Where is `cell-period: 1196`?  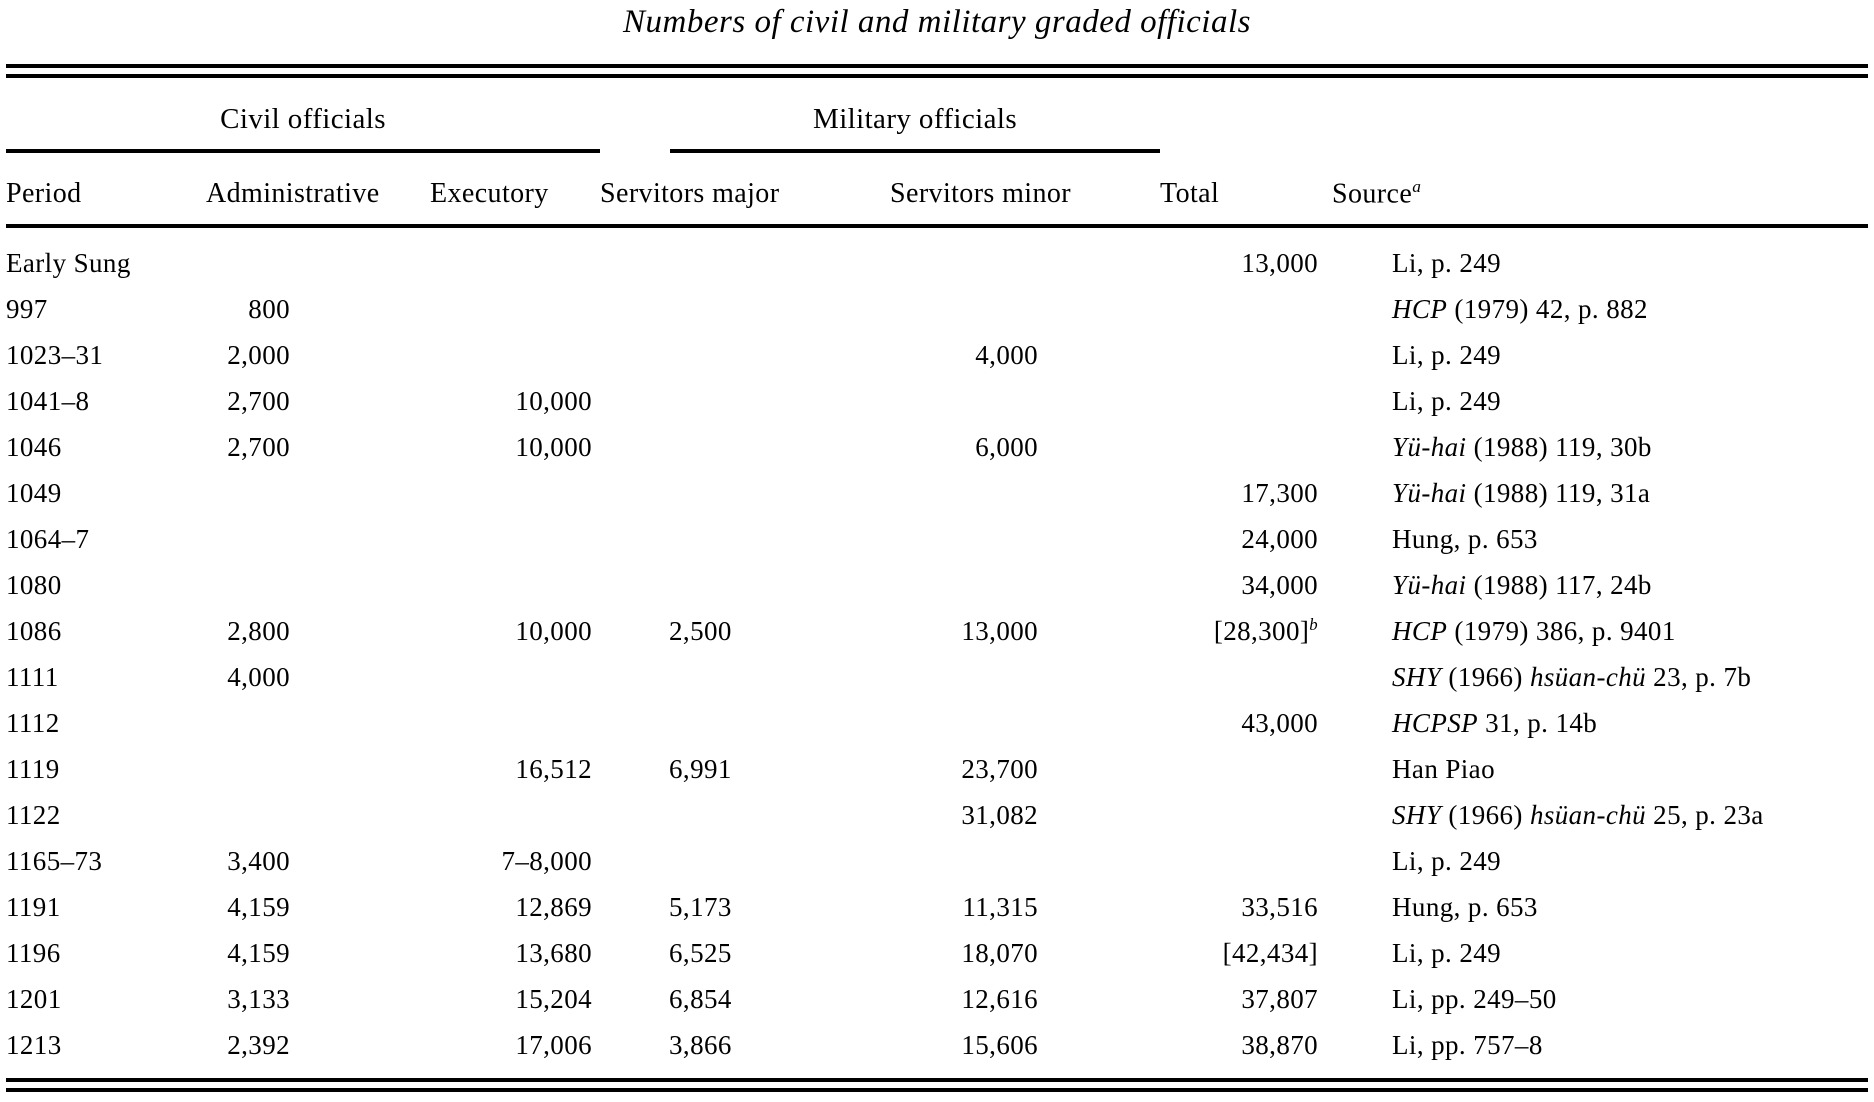 cell-period: 1196 is located at coordinates (33, 953).